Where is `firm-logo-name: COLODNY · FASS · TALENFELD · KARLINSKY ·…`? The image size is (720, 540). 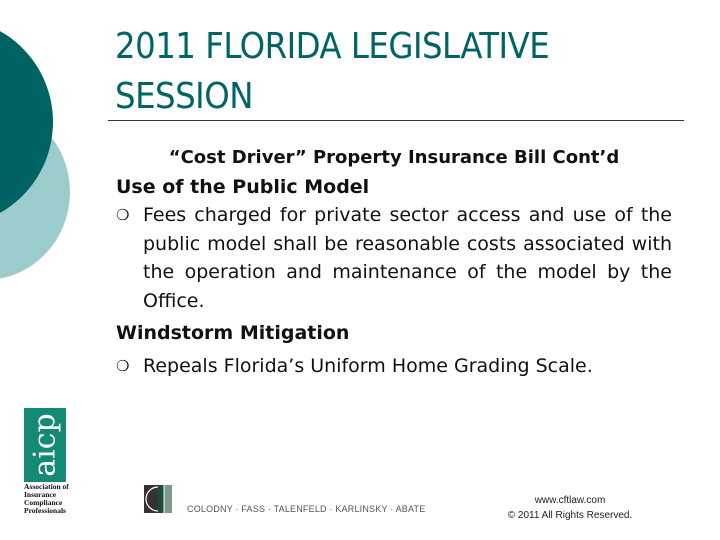
firm-logo-name: COLODNY · FASS · TALENFELD · KARLINSKY ·… is located at coordinates (306, 509).